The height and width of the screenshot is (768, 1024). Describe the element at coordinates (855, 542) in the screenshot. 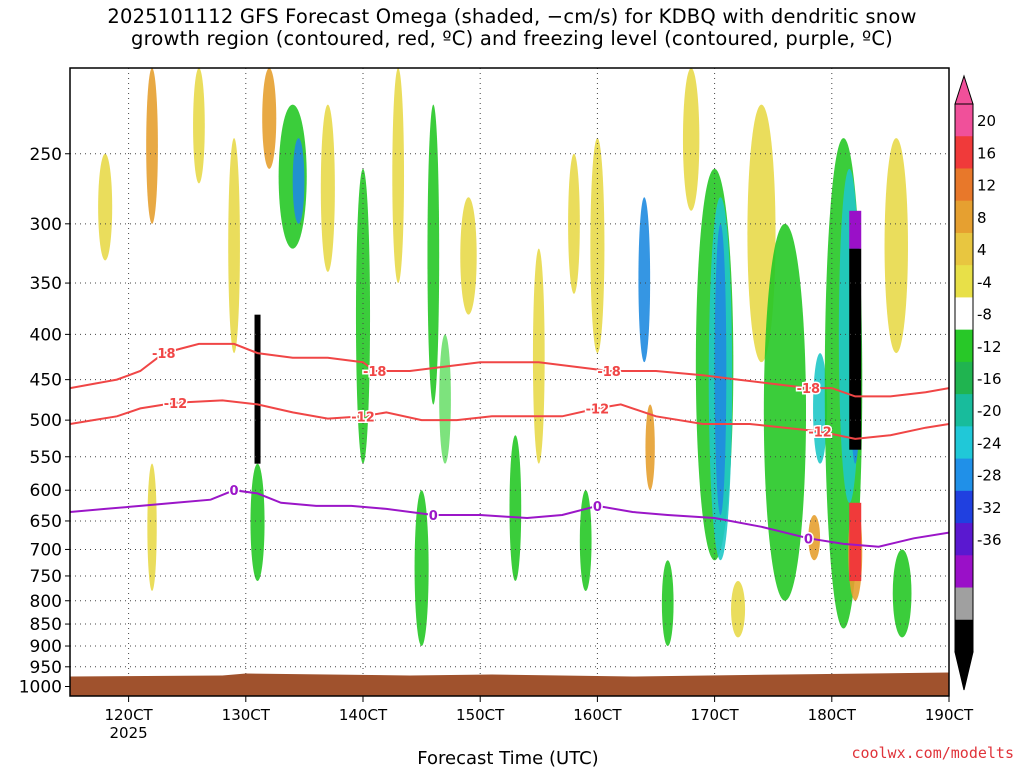

I see `omega-positive-182ct` at that location.